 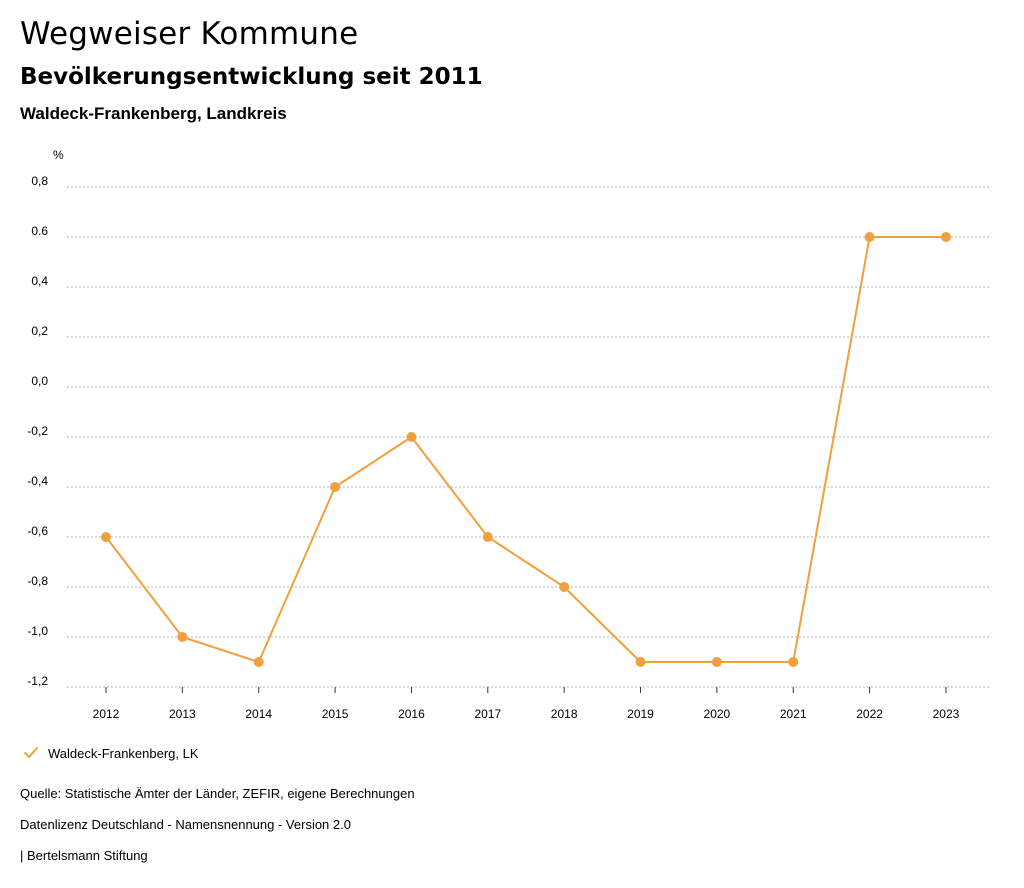 What do you see at coordinates (37, 481) in the screenshot?
I see `y-tick-label: -0,4` at bounding box center [37, 481].